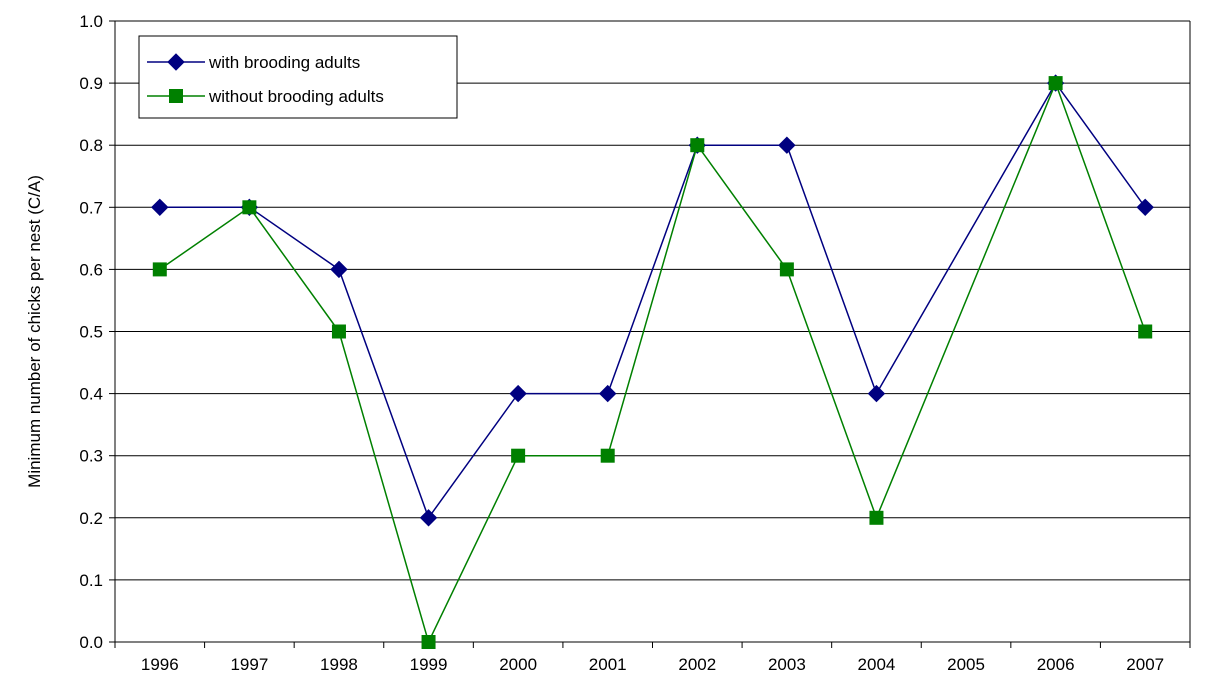 The image size is (1213, 691). I want to click on y-tick-label: 0.0, so click(91, 642).